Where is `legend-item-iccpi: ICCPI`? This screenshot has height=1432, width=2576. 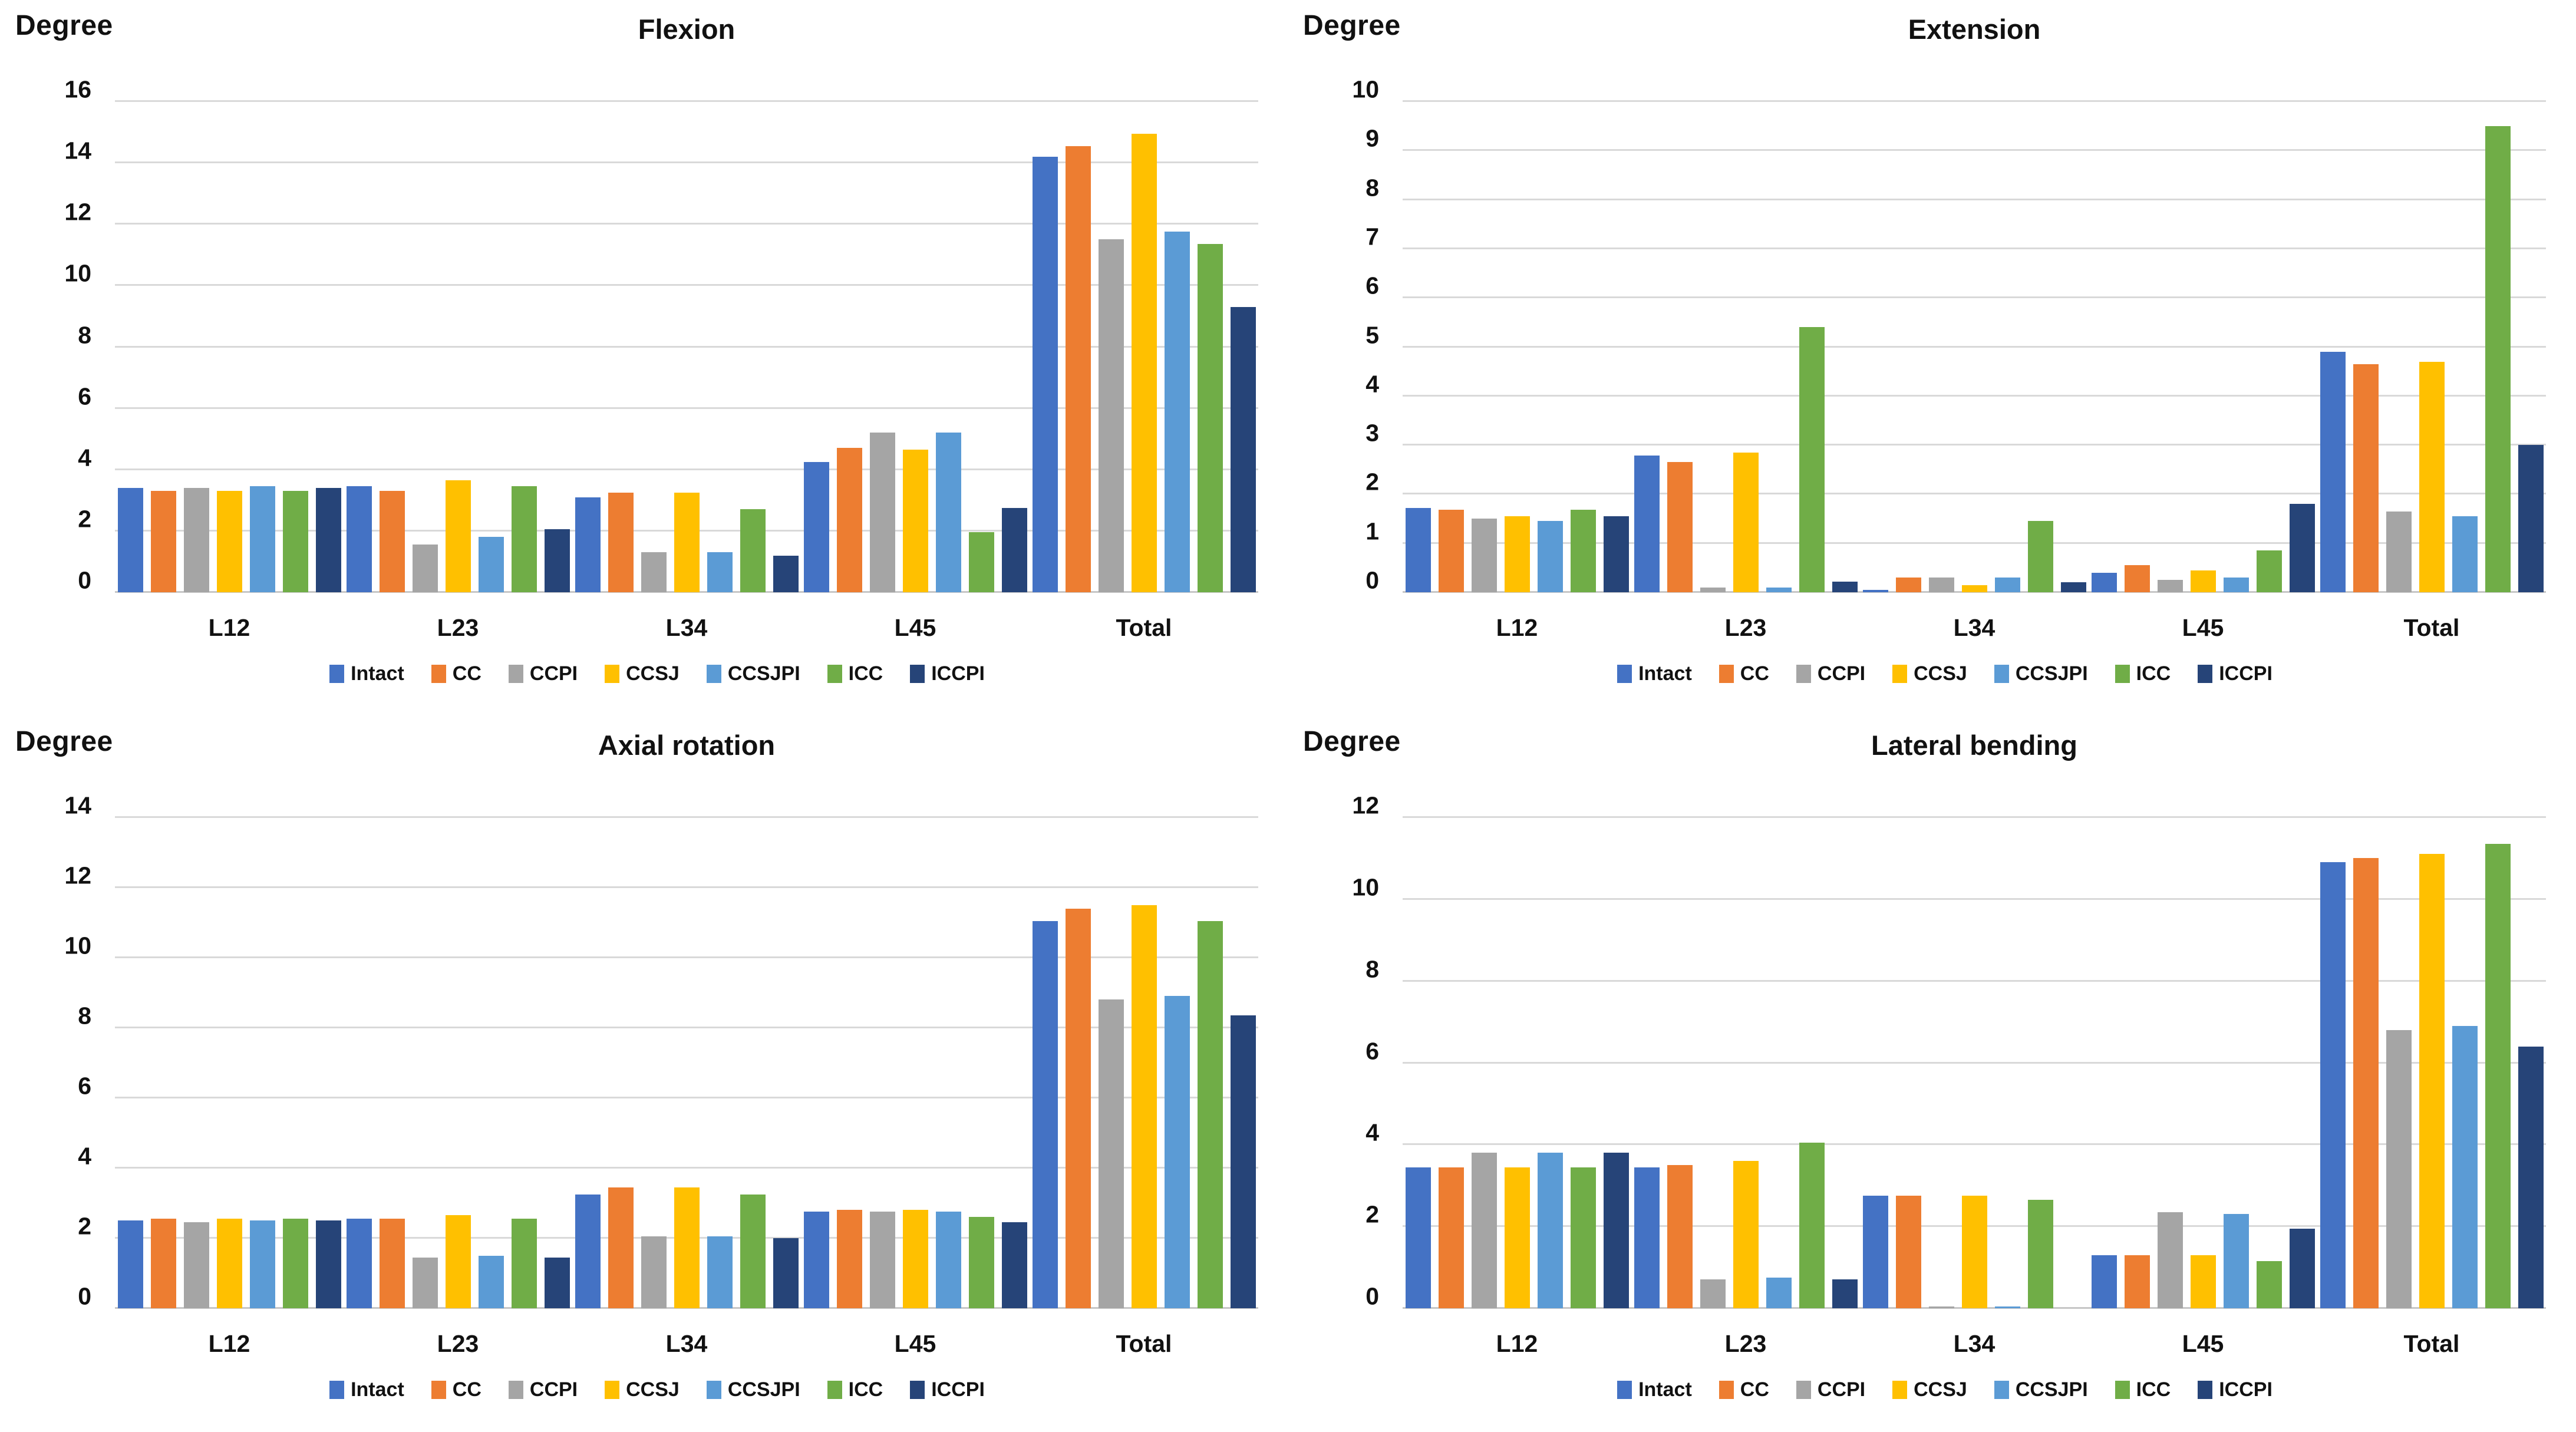
legend-item-iccpi: ICCPI is located at coordinates (2235, 674).